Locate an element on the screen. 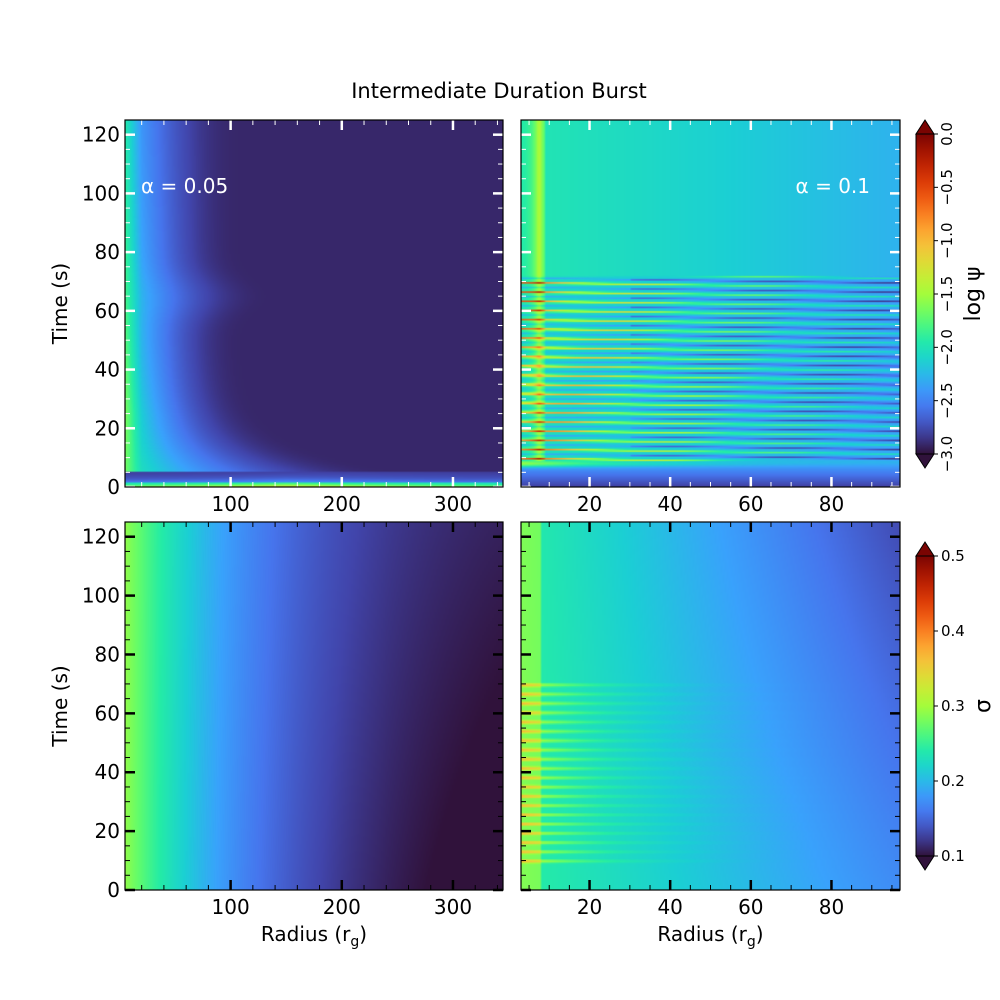  heatmap-top-left is located at coordinates (314, 303).